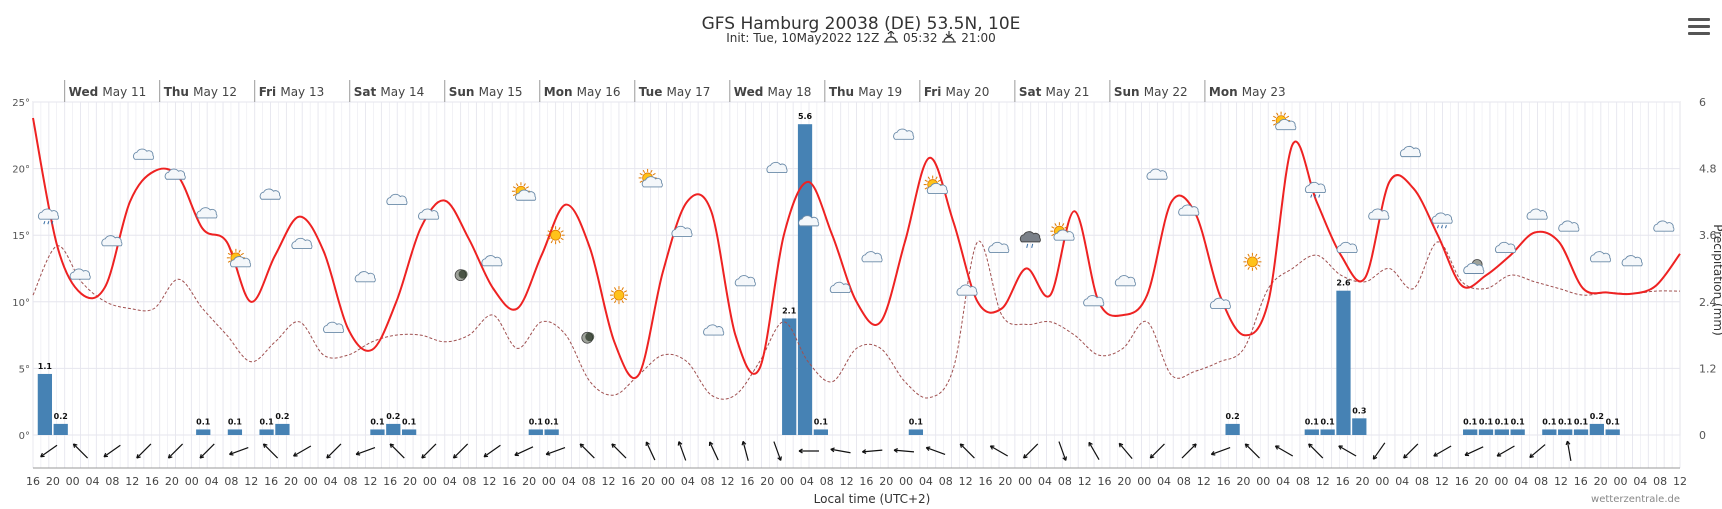  What do you see at coordinates (1252, 261) in the screenshot?
I see `sun-icon` at bounding box center [1252, 261].